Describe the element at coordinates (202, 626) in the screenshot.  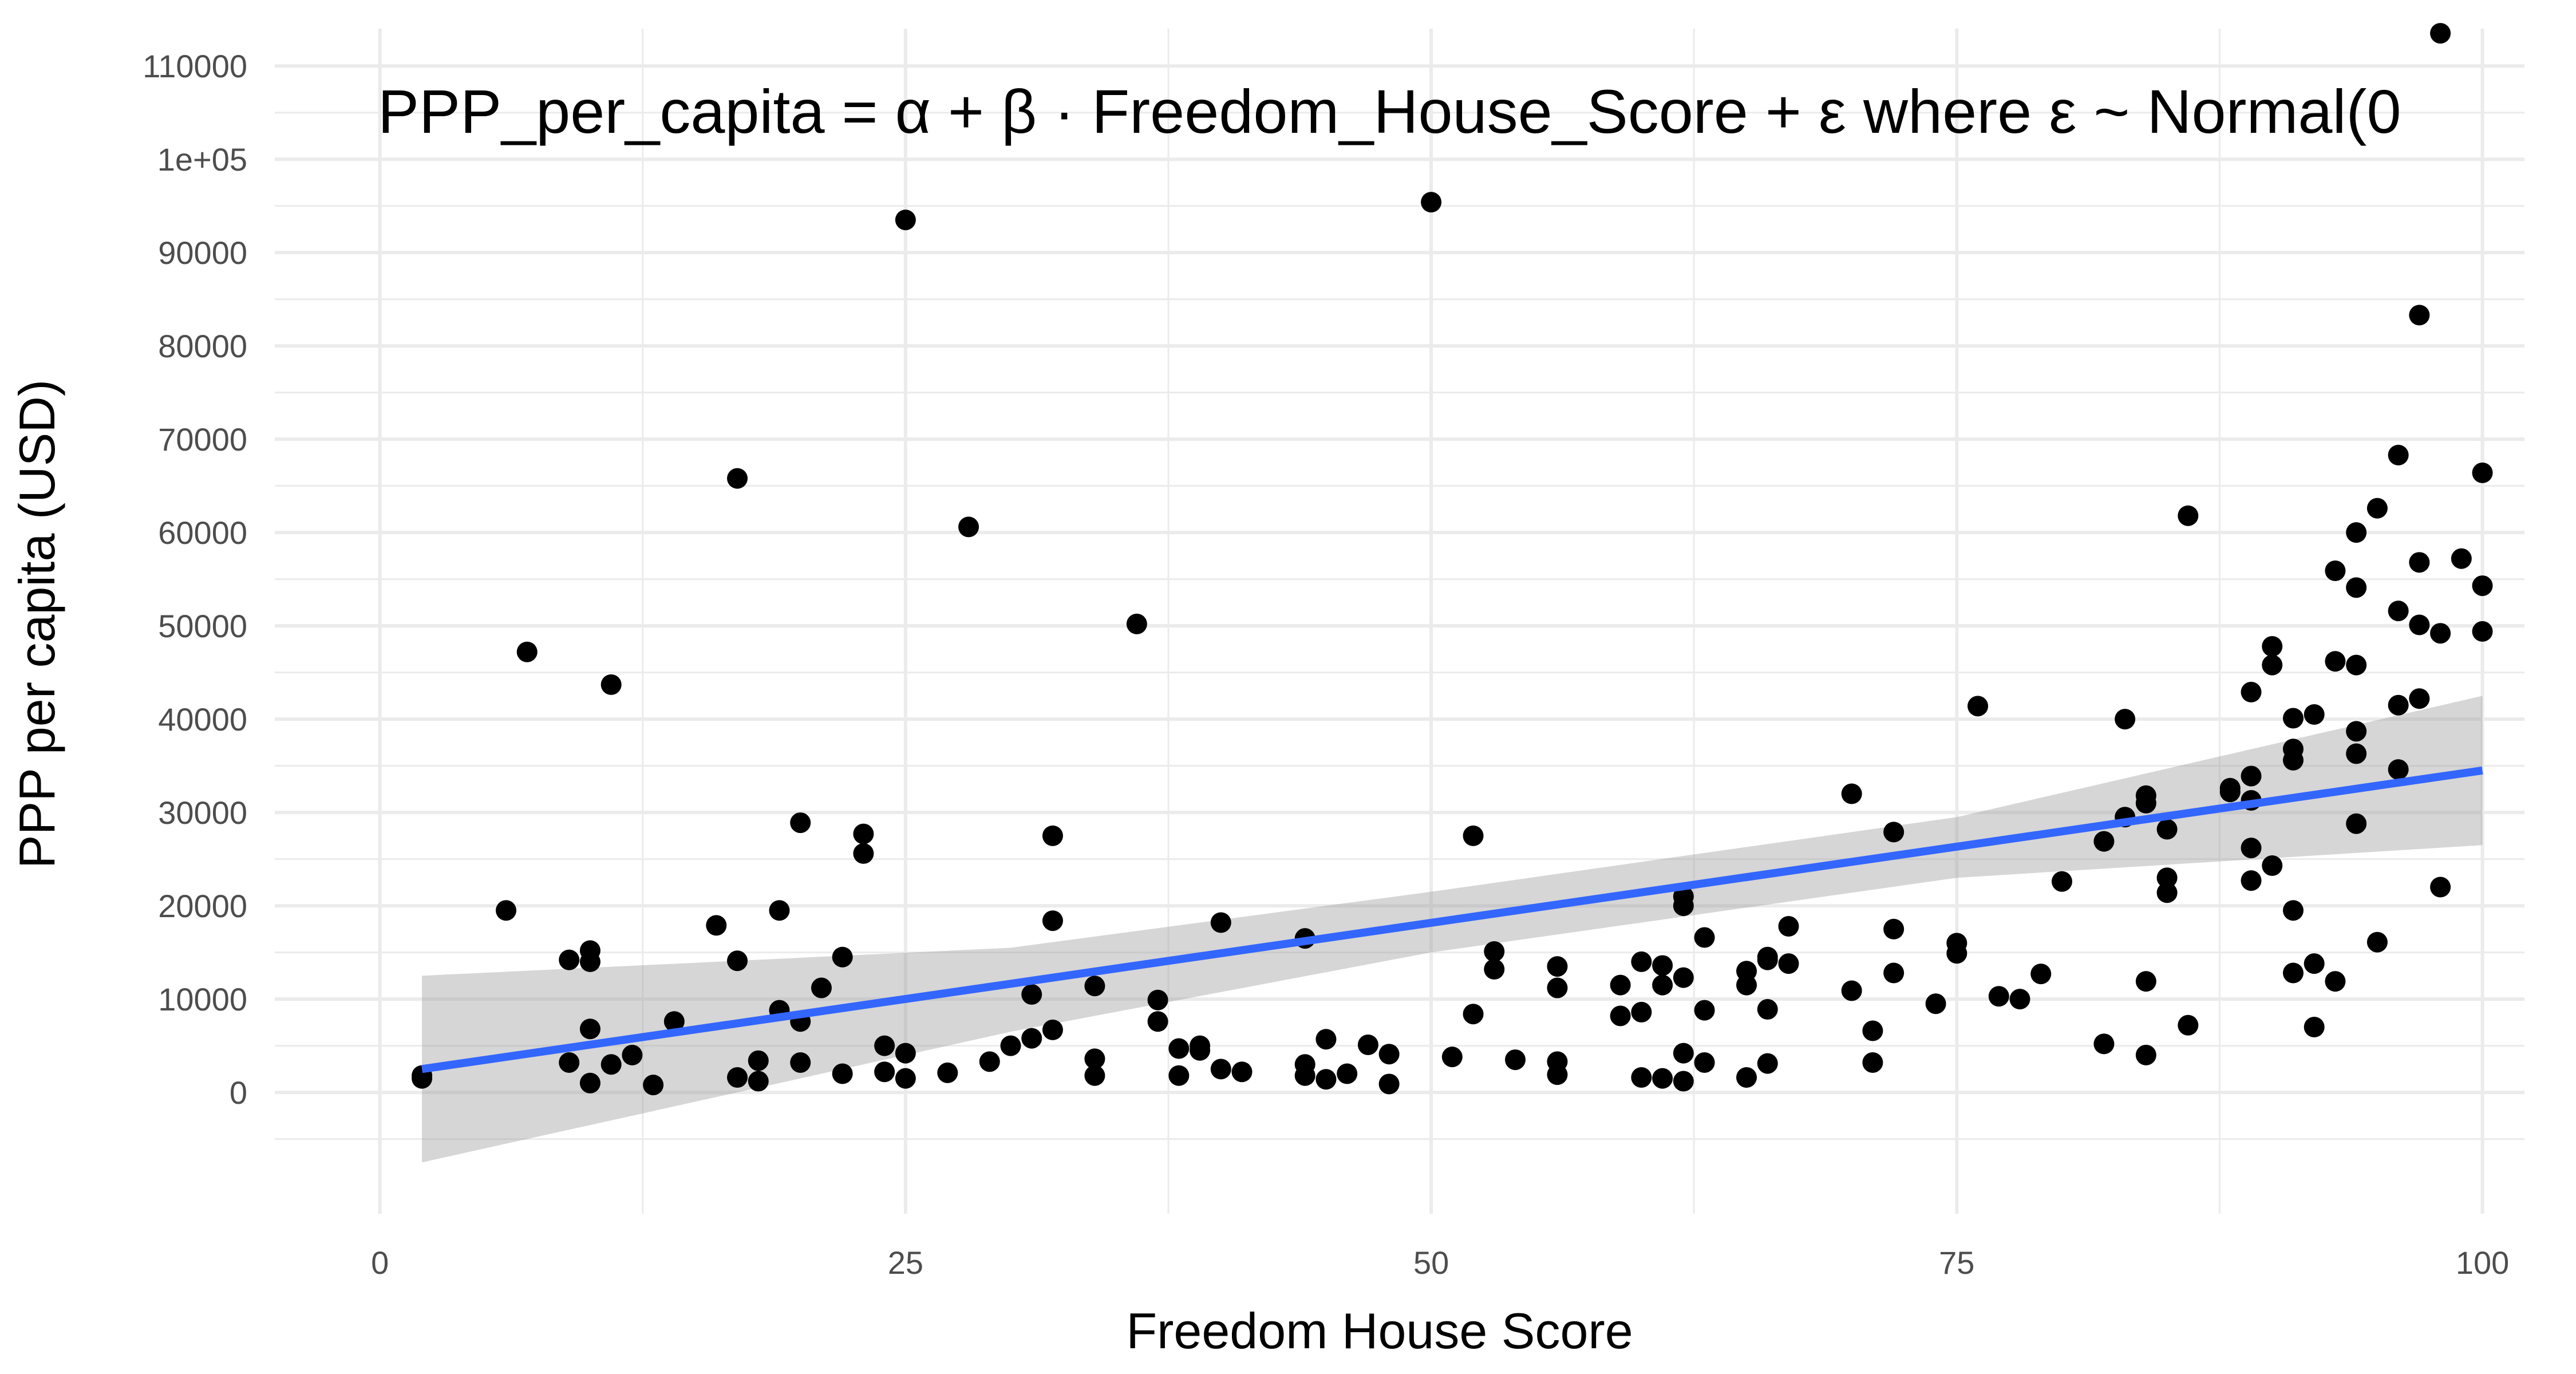
I see `y-tick-label: 50000` at that location.